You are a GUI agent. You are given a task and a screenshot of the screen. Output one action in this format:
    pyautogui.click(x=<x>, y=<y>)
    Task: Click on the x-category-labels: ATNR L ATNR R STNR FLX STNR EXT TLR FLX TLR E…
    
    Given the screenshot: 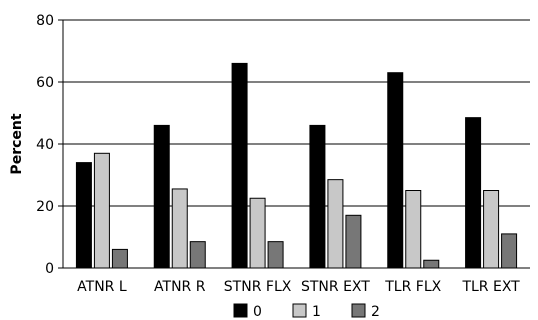 What is the action you would take?
    pyautogui.click(x=298, y=287)
    